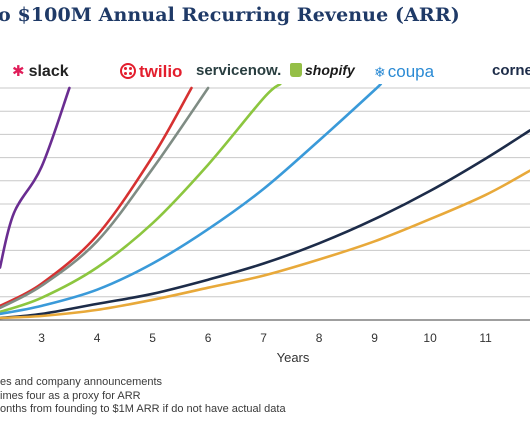 The height and width of the screenshot is (442, 530). Describe the element at coordinates (430, 338) in the screenshot. I see `x-tick-label: 10` at that location.